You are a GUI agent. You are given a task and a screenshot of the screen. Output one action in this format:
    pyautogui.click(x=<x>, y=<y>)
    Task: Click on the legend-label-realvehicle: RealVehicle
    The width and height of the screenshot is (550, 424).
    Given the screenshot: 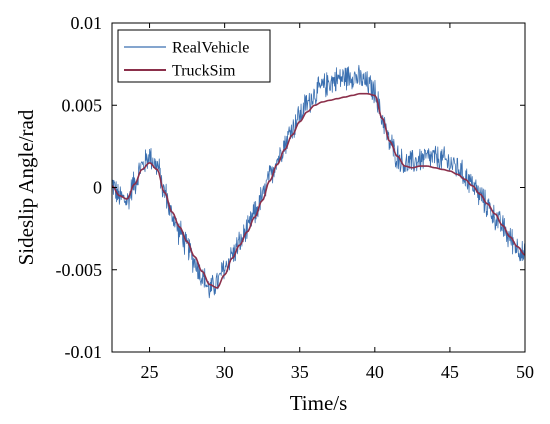 What is the action you would take?
    pyautogui.click(x=210, y=48)
    